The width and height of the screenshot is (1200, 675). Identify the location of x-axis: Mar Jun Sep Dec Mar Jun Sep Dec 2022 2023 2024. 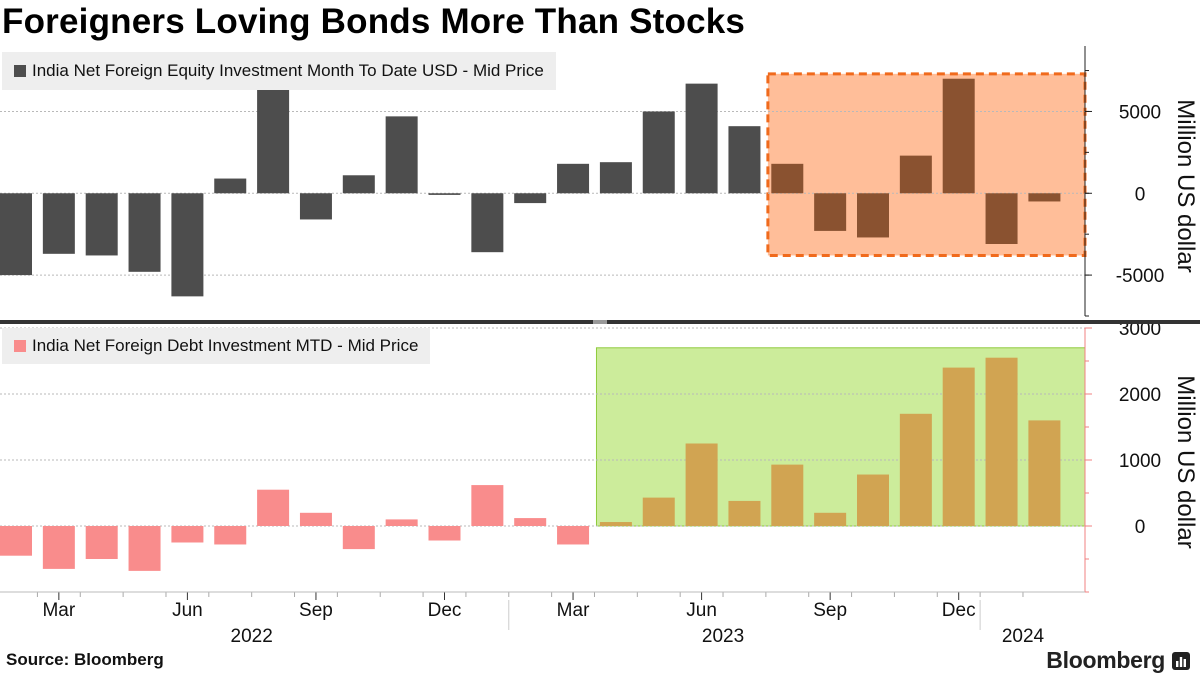
(542, 619).